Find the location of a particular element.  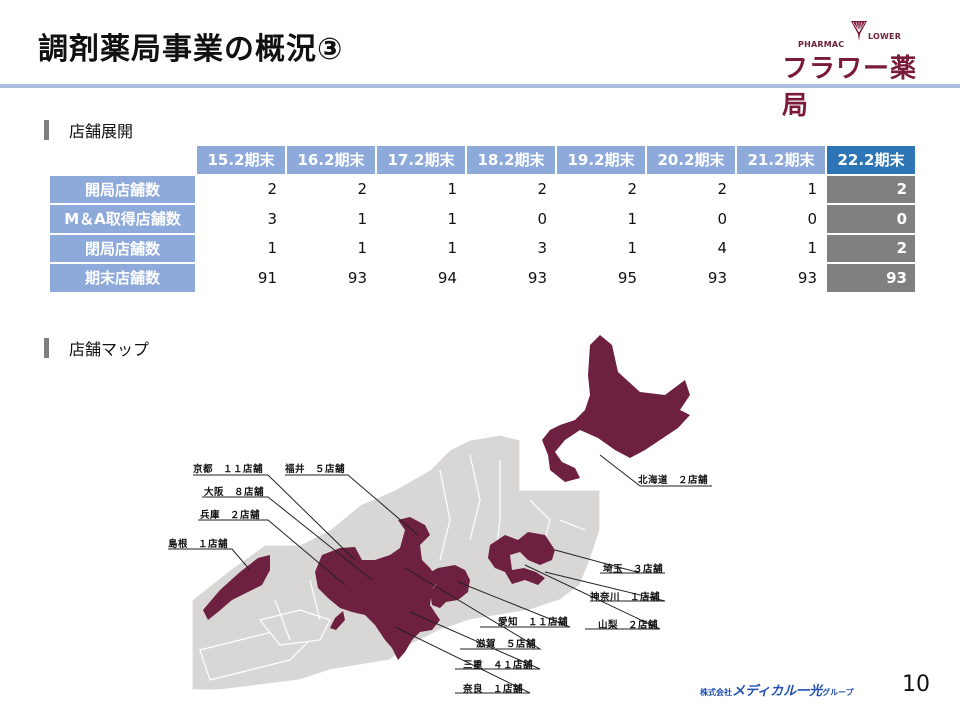

logo-main-text: フラワー薬局 is located at coordinates (850, 87).